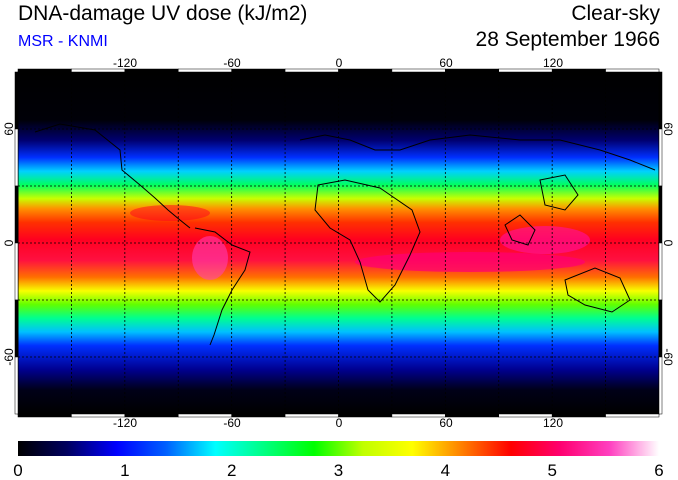 This screenshot has height=480, width=678. What do you see at coordinates (124, 470) in the screenshot?
I see `colorbar-label: 1` at bounding box center [124, 470].